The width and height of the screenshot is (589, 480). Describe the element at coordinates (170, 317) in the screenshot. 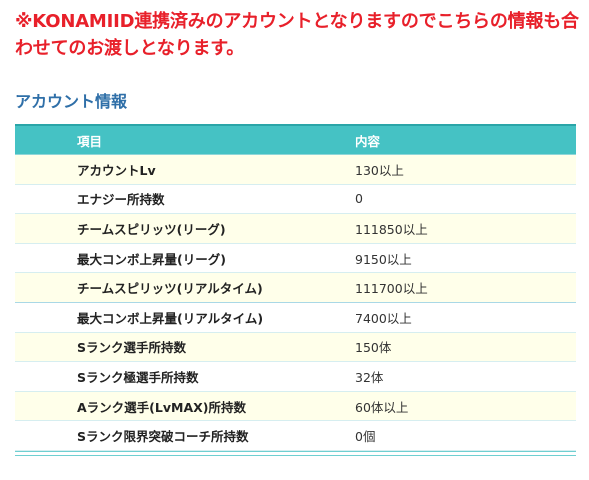

I see `row-item-label: 最大コンボ上昇量(リアルタイム)` at that location.